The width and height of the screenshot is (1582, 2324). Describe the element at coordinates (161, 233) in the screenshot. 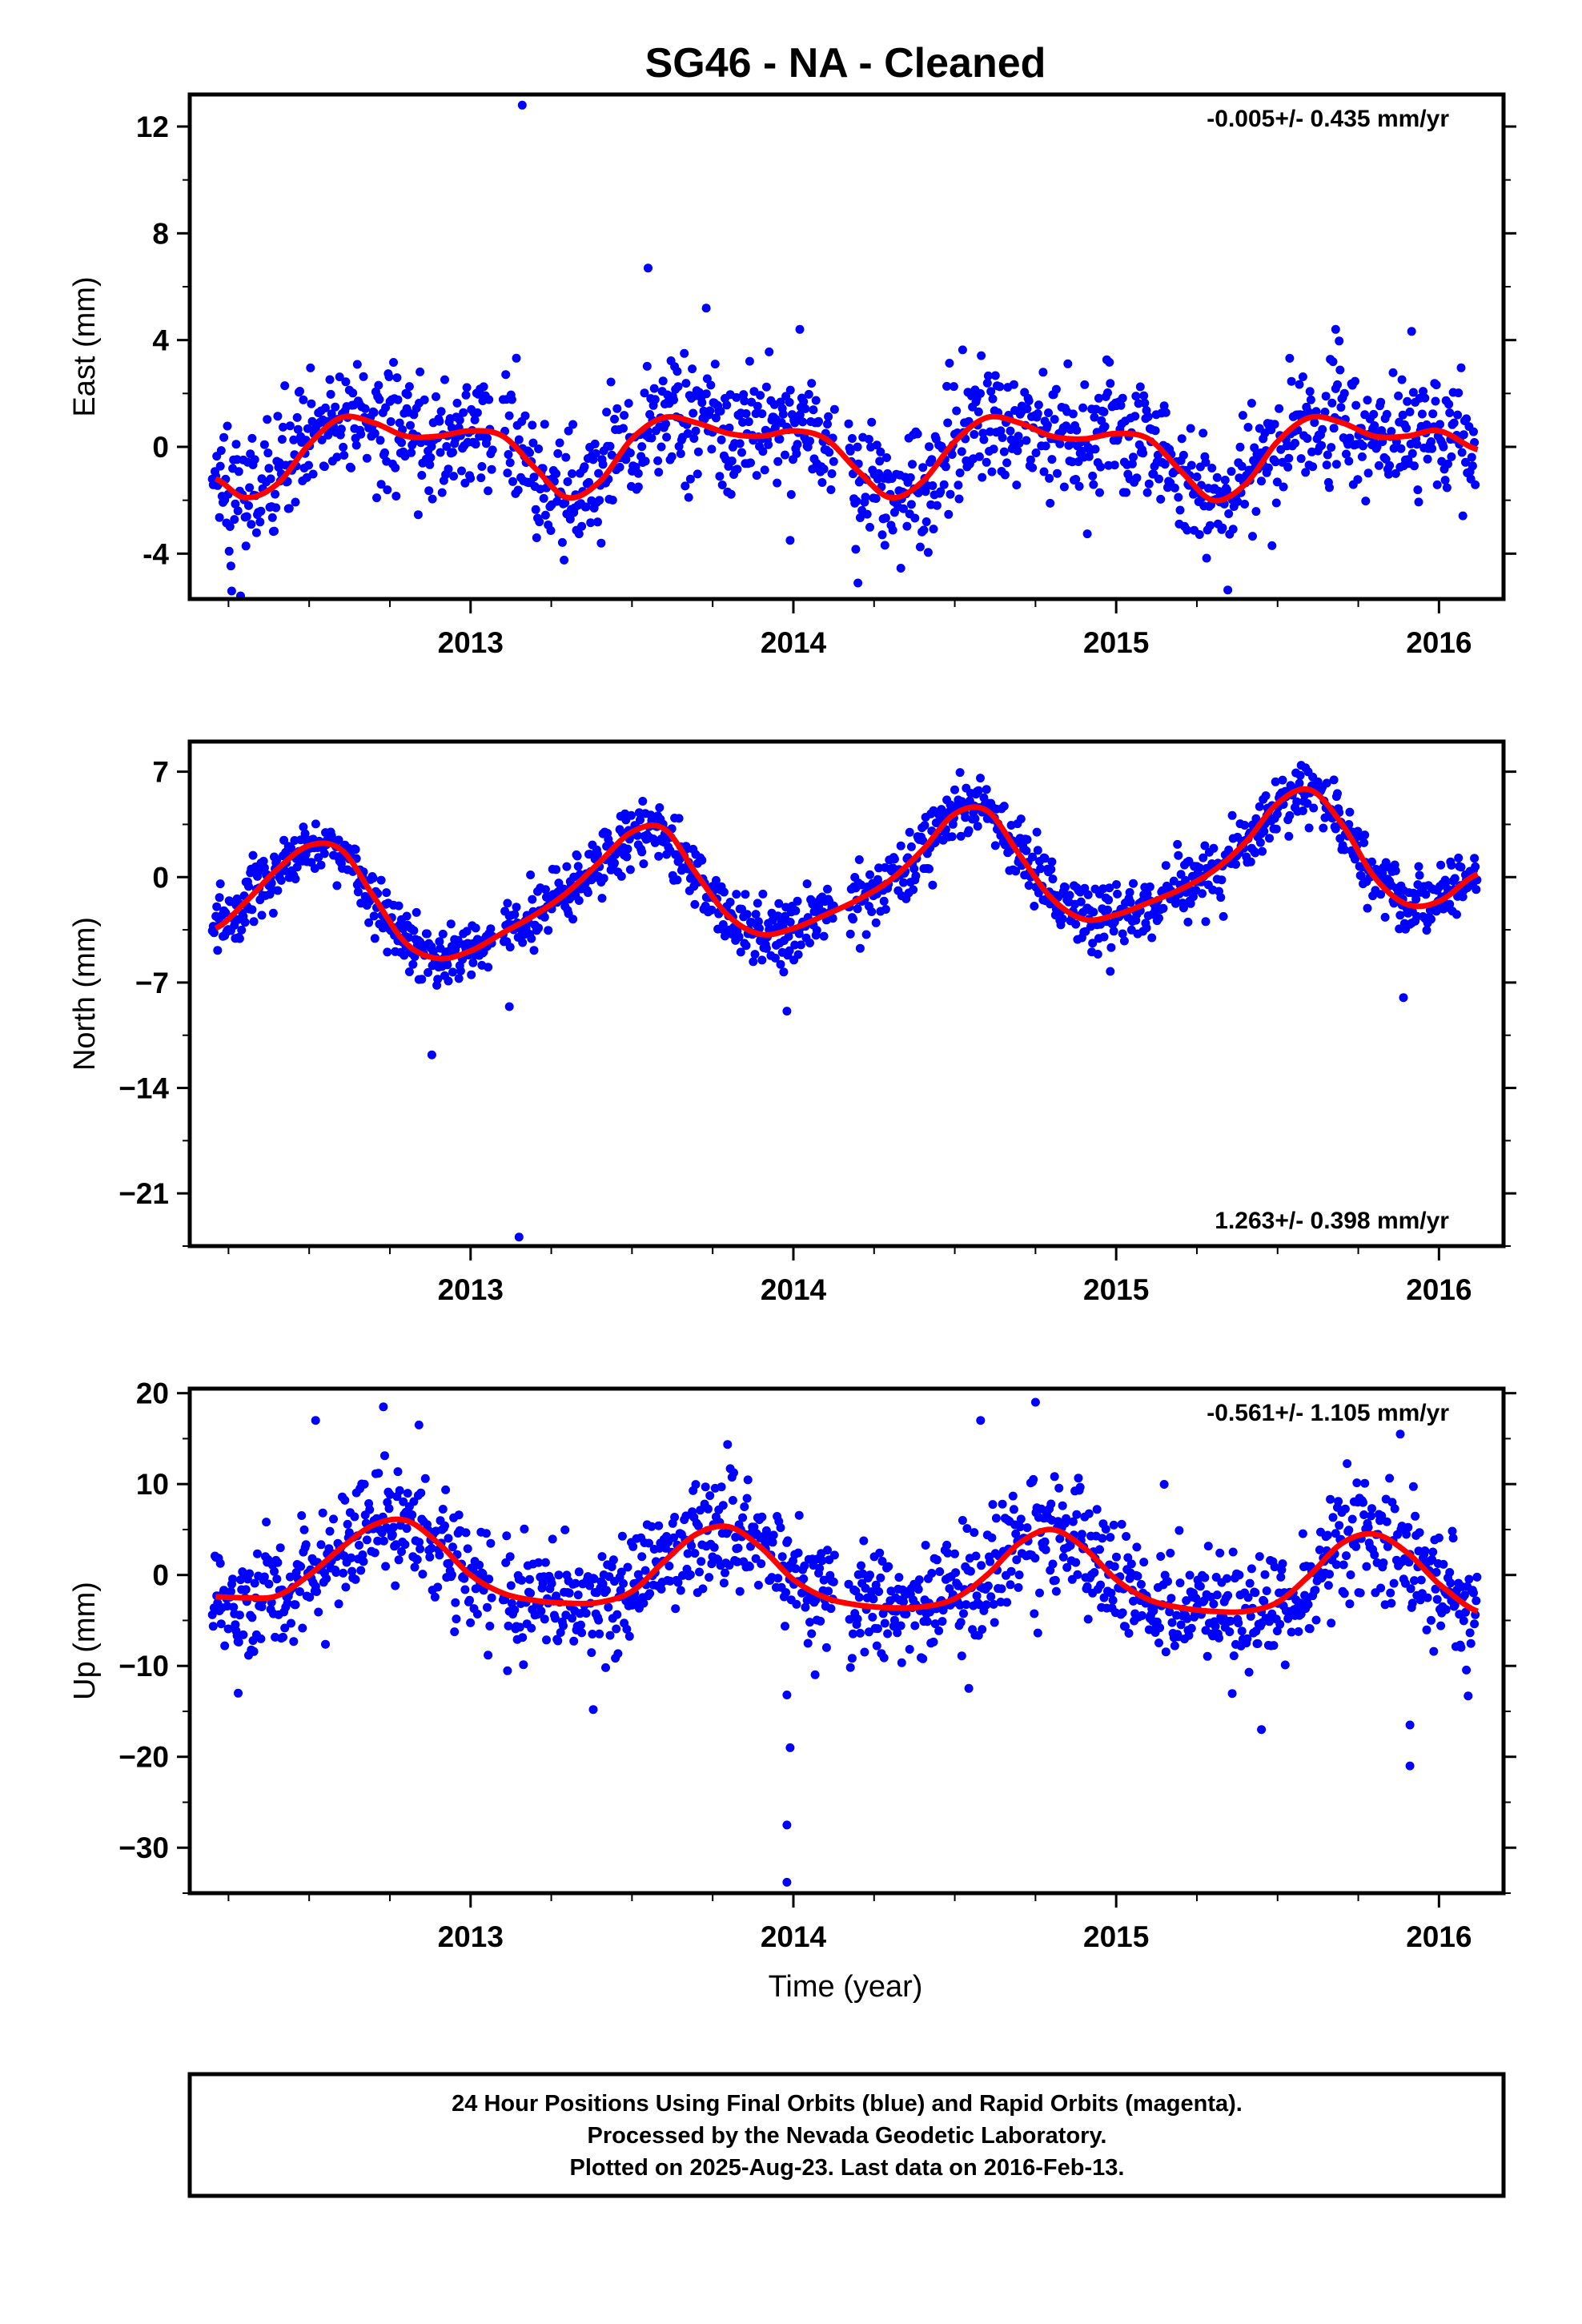

I see `y-tick-label: 8` at that location.